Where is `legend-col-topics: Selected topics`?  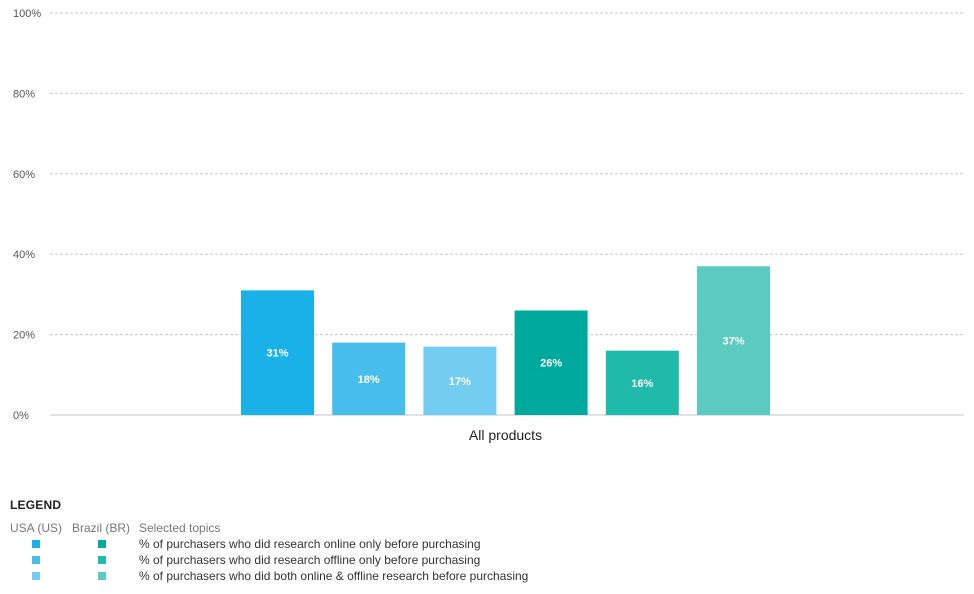
legend-col-topics: Selected topics is located at coordinates (180, 528).